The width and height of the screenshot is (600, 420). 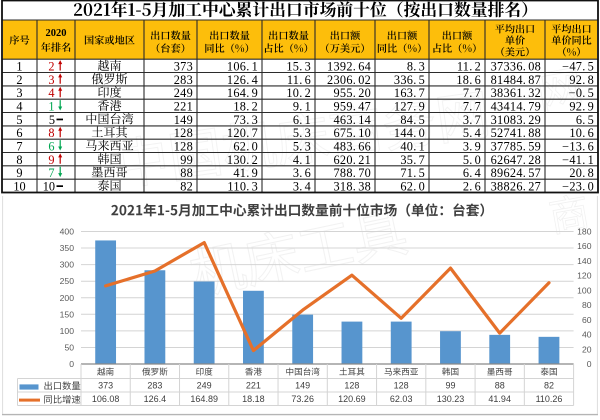 I want to click on svg-text:20.8: 20. 8, so click(x=581, y=173).